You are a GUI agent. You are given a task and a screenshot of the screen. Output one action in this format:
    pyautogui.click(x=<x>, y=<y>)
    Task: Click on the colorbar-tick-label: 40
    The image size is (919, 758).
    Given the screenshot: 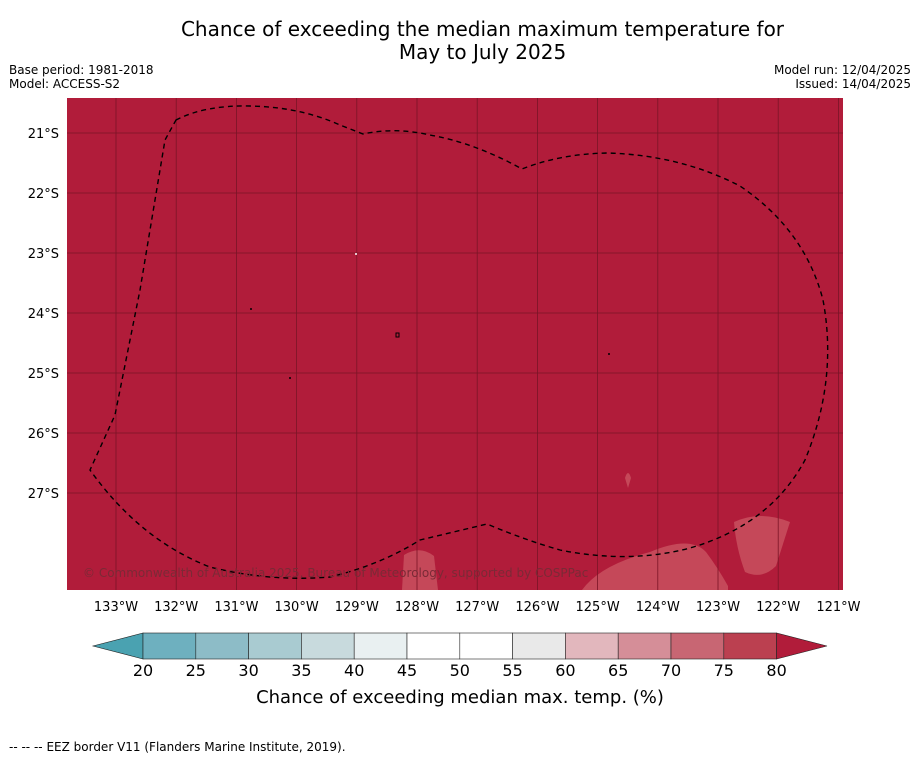 What is the action you would take?
    pyautogui.click(x=354, y=670)
    